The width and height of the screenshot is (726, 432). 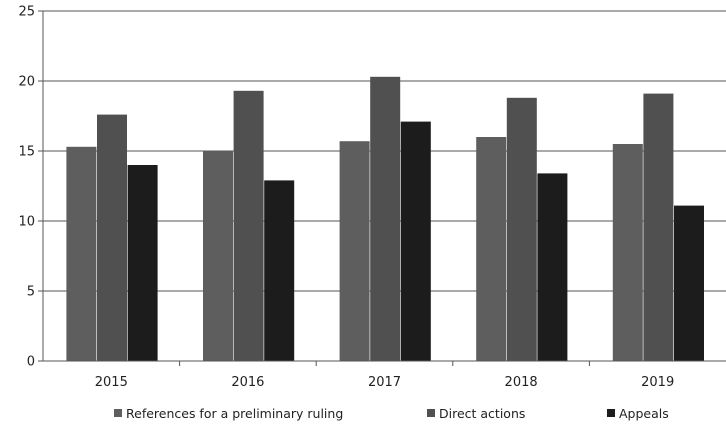 I want to click on y-tick-label: 25, so click(x=26, y=12).